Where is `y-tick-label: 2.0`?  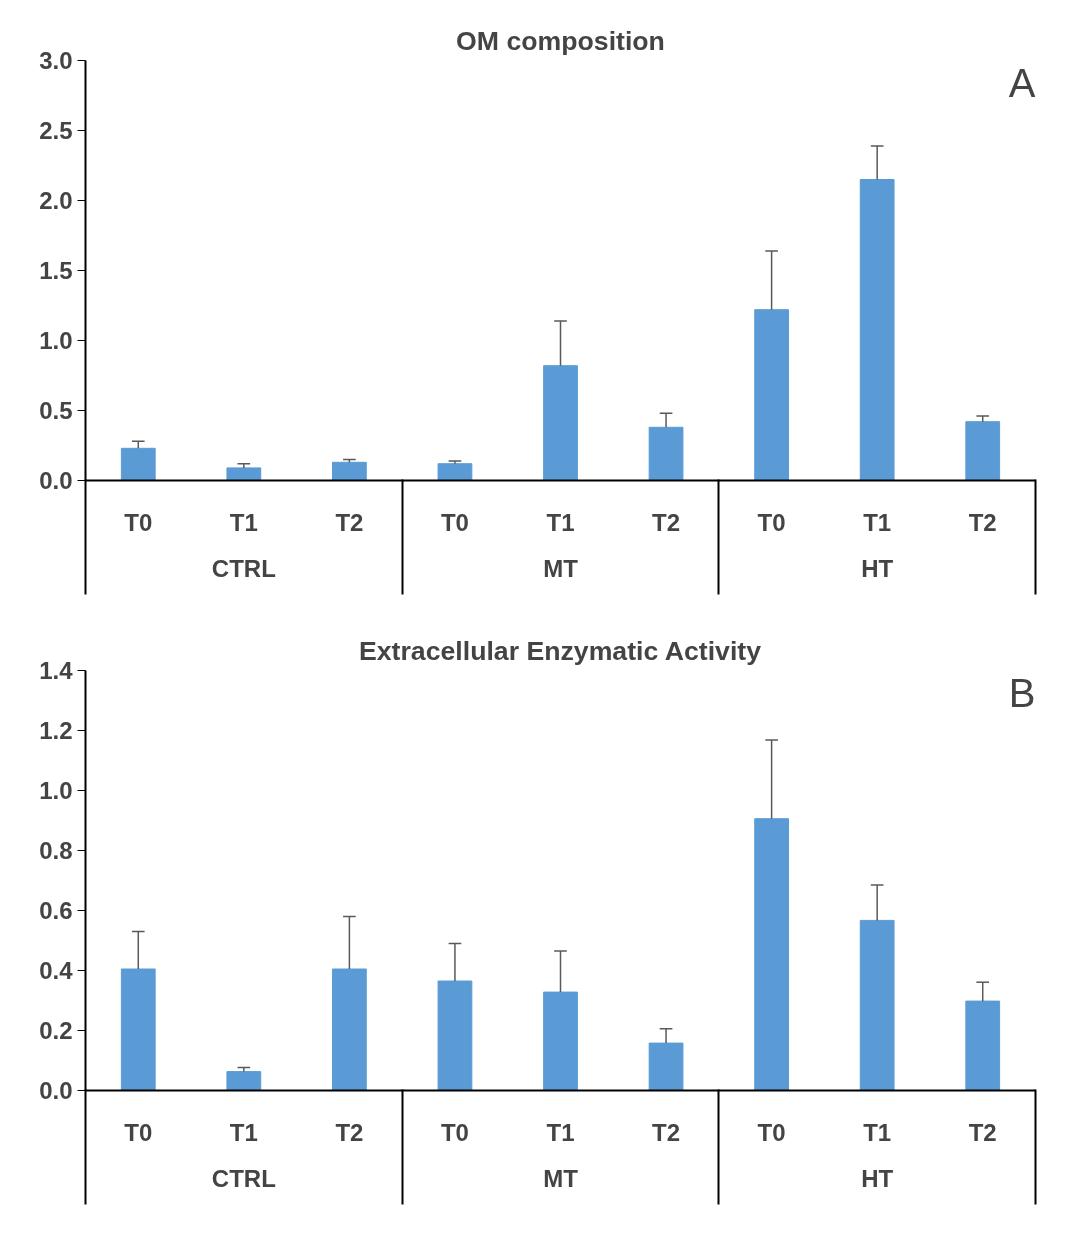
y-tick-label: 2.0 is located at coordinates (56, 200).